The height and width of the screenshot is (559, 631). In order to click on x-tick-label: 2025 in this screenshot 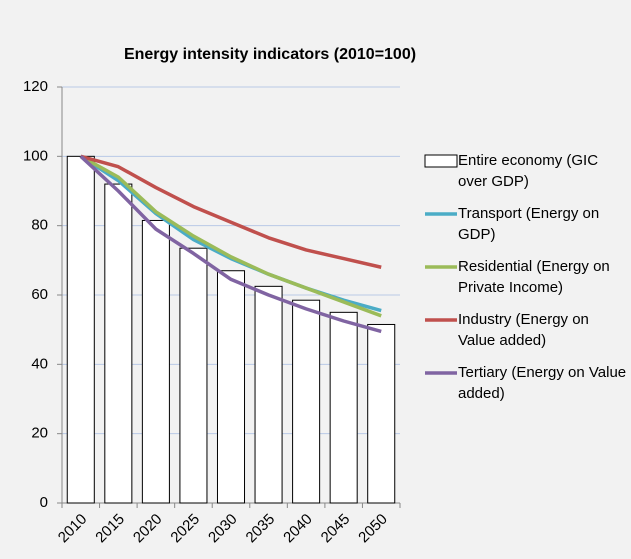, I will do `click(185, 529)`.